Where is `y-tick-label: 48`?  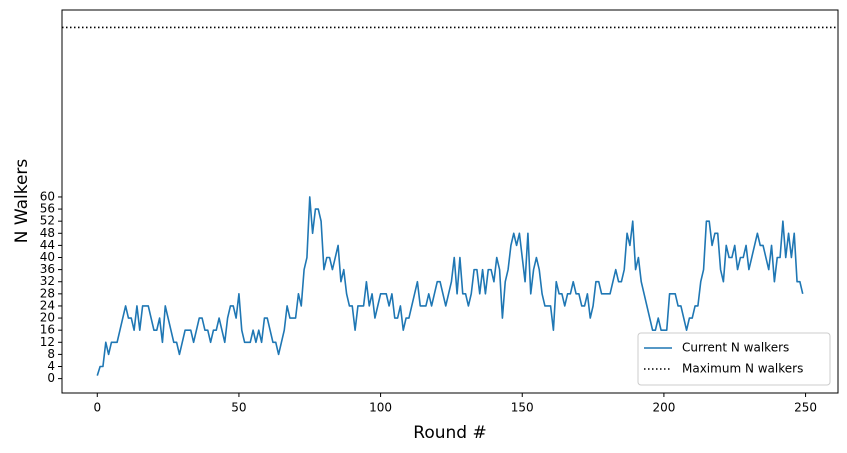 y-tick-label: 48 is located at coordinates (47, 233).